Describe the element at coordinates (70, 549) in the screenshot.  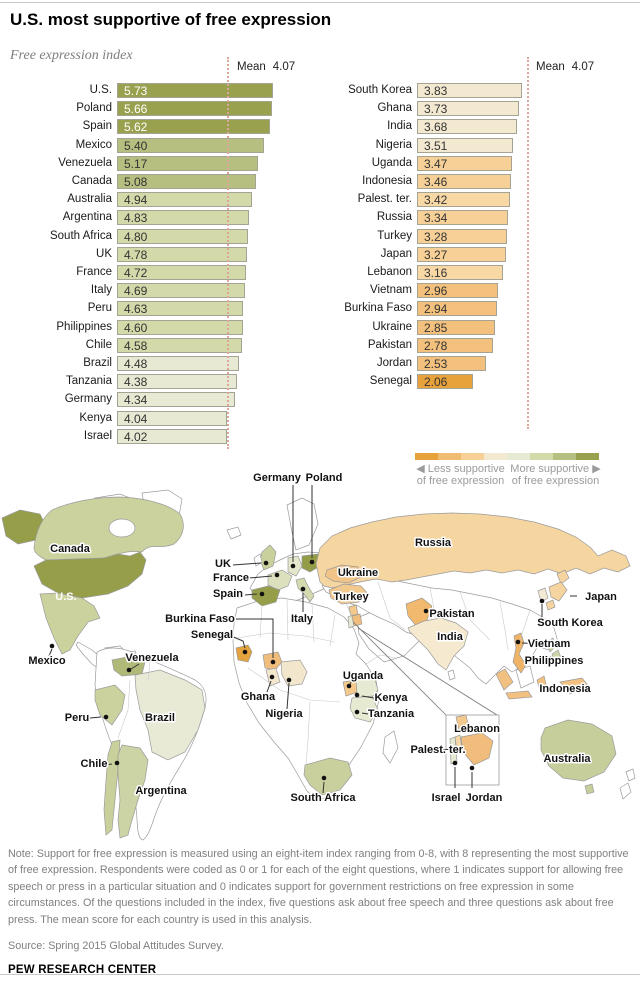
I see `map-country-label: Canada` at that location.